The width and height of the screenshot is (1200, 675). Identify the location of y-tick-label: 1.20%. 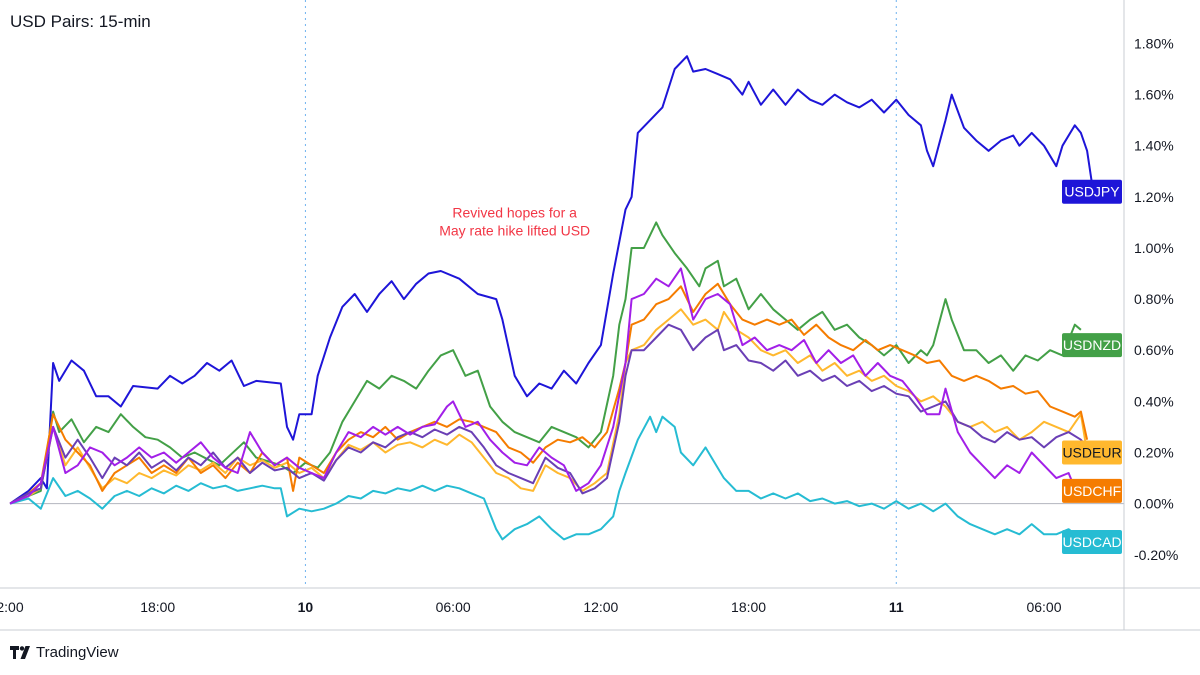
(1154, 197).